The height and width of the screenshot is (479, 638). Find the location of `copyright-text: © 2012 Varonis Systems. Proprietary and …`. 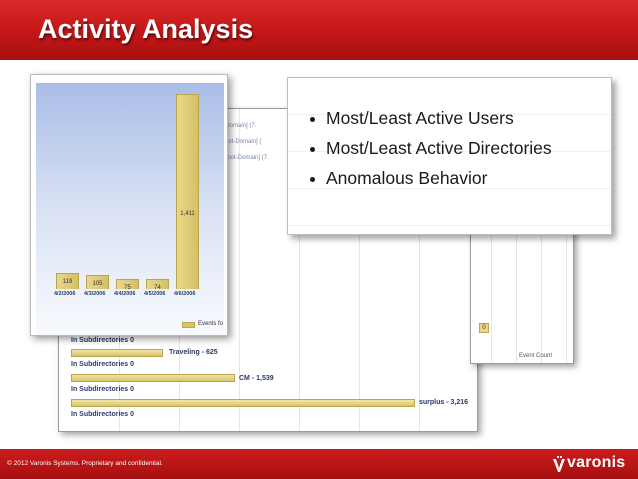

copyright-text: © 2012 Varonis Systems. Proprietary and … is located at coordinates (85, 463).